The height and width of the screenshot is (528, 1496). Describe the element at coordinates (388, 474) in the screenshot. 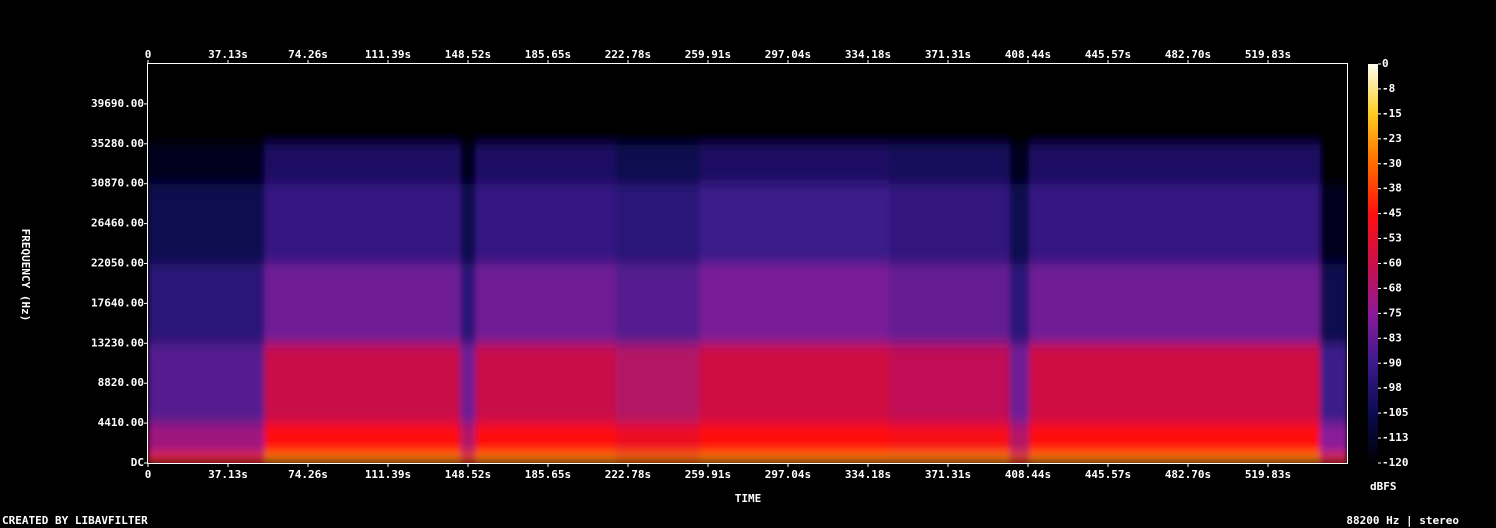

I see `x-tick-label: 111.39s` at that location.